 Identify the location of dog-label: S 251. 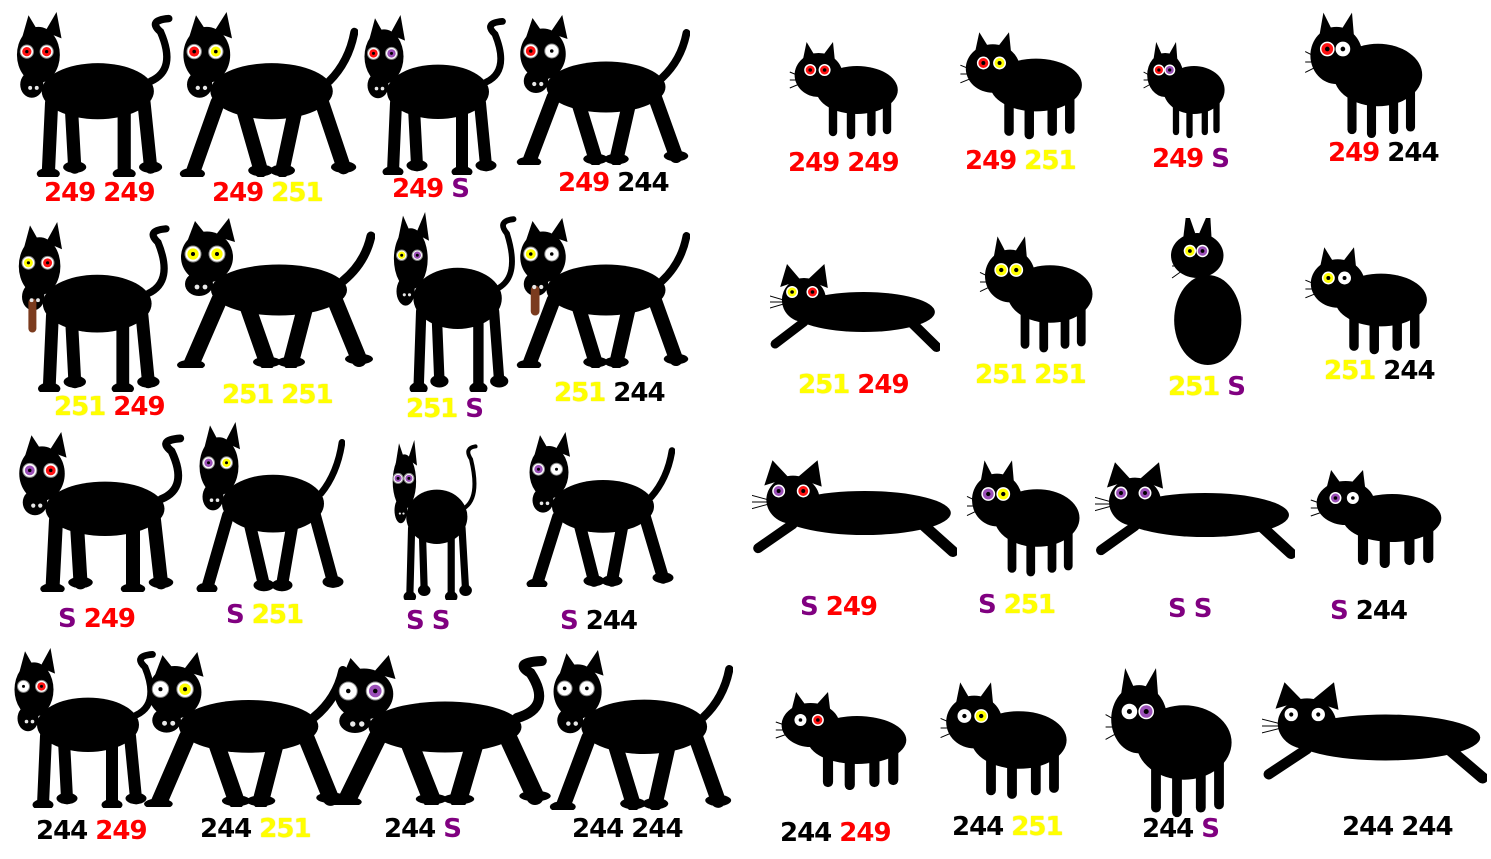
(265, 615).